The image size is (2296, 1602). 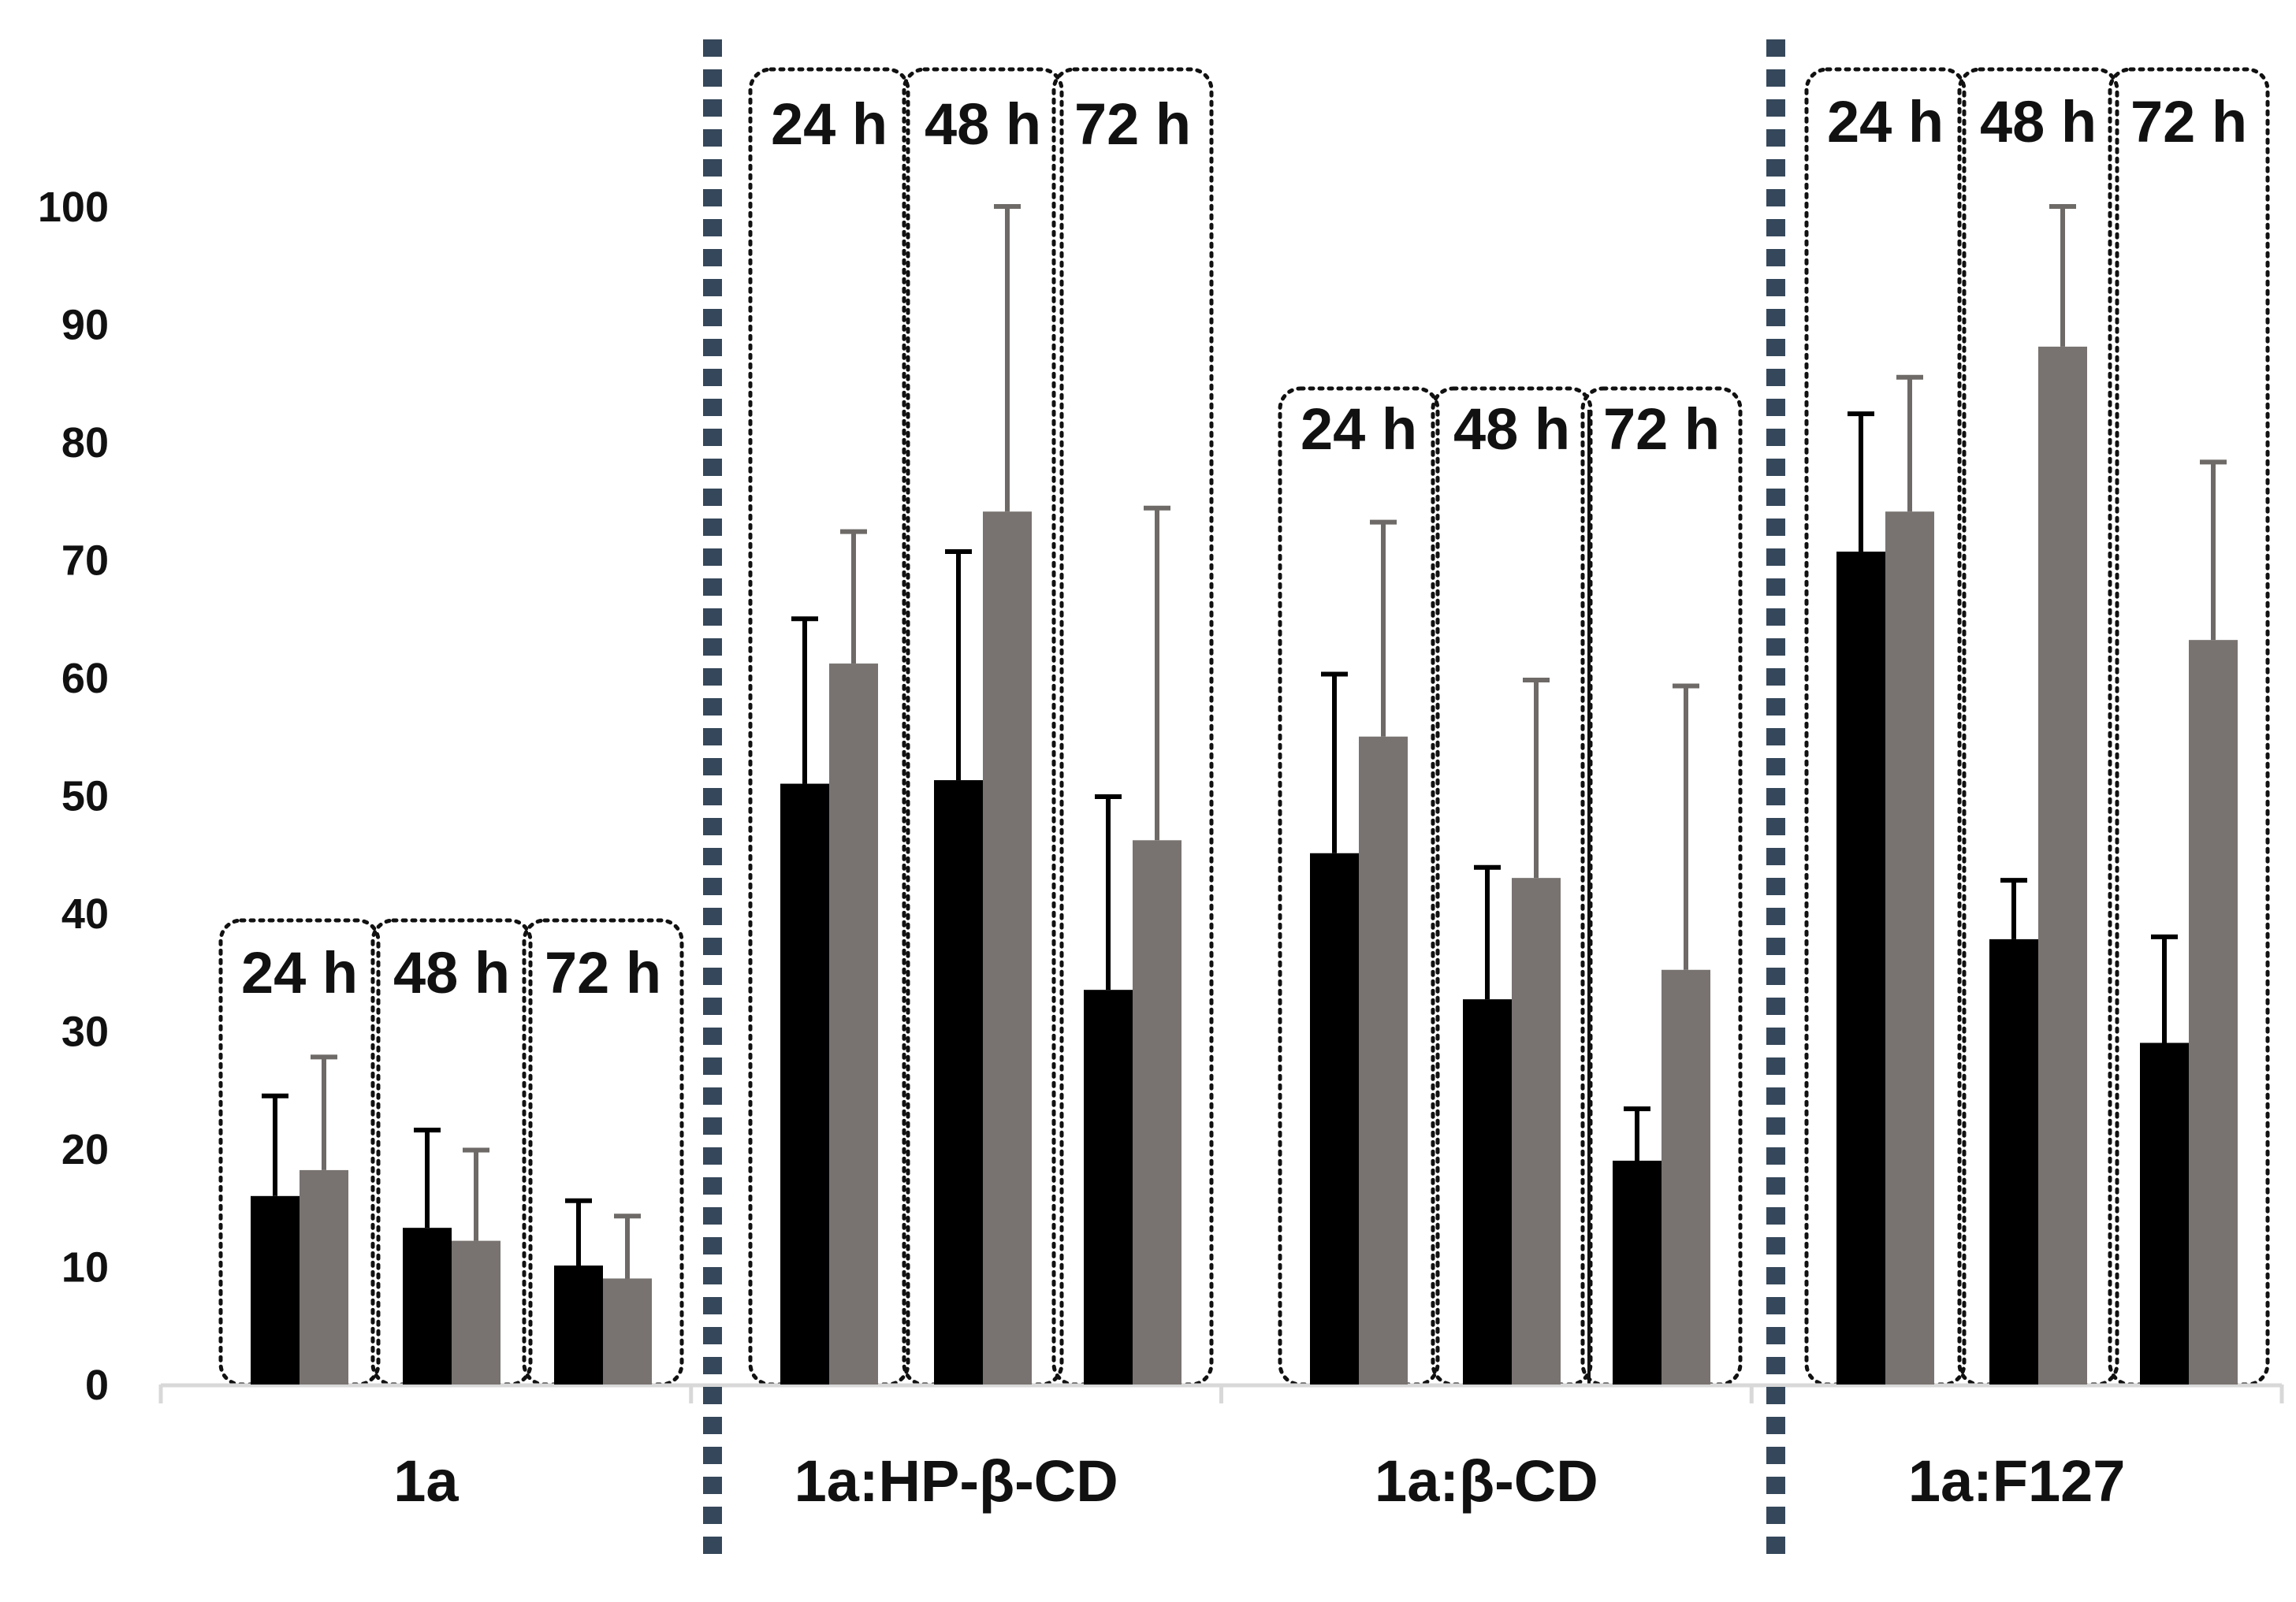 I want to click on y-tick-label: 100, so click(x=73, y=207).